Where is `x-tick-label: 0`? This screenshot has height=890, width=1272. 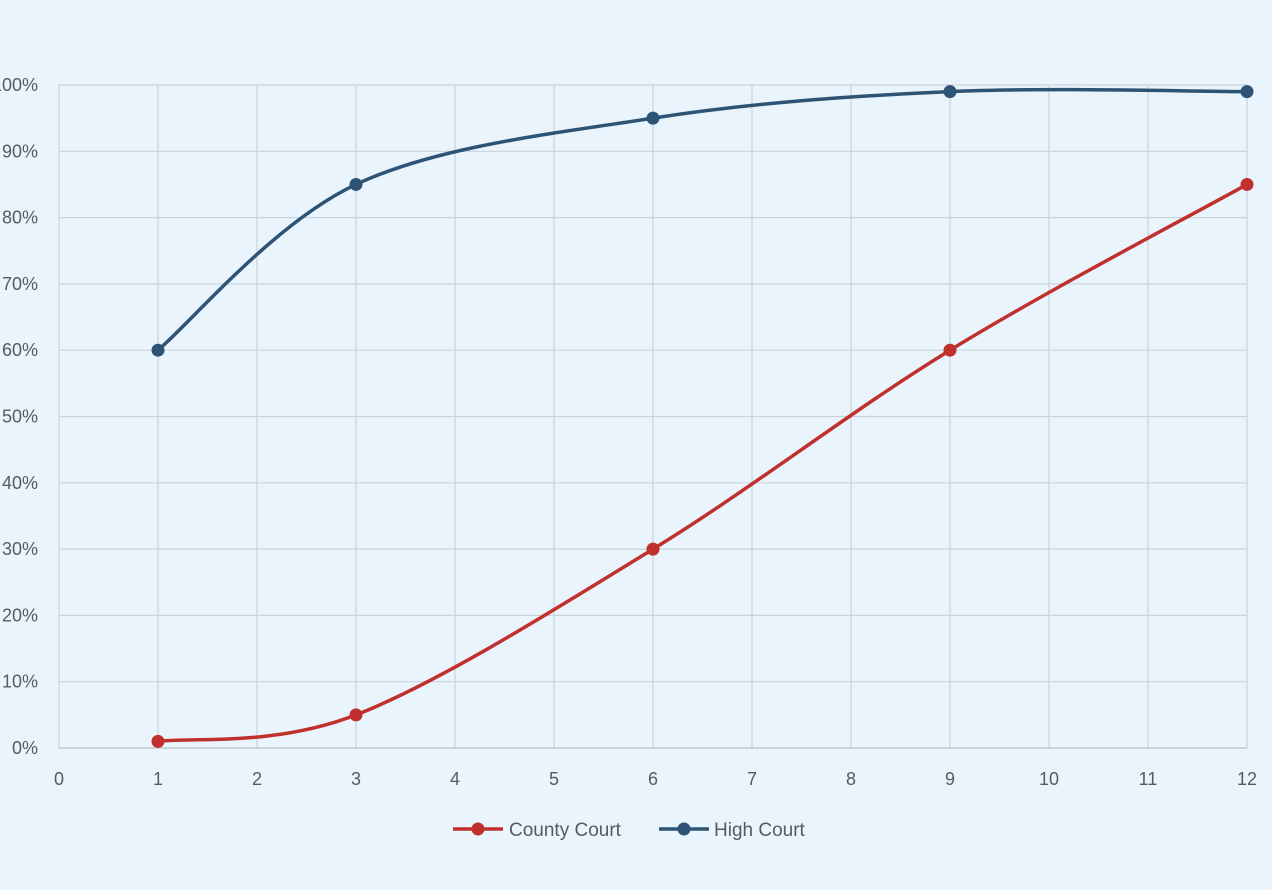
x-tick-label: 0 is located at coordinates (59, 779).